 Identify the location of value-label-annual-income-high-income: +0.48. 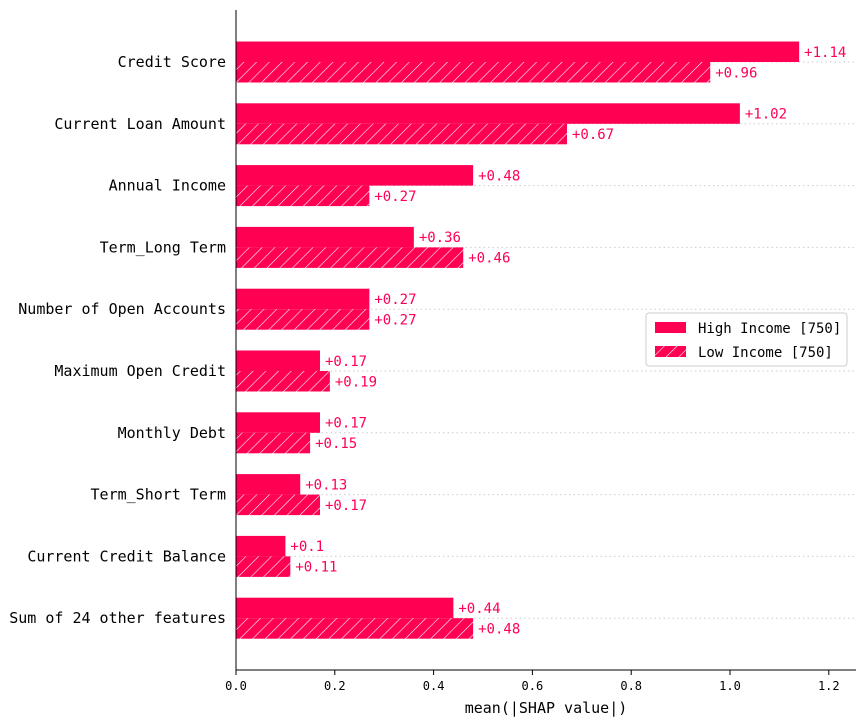
(499, 176).